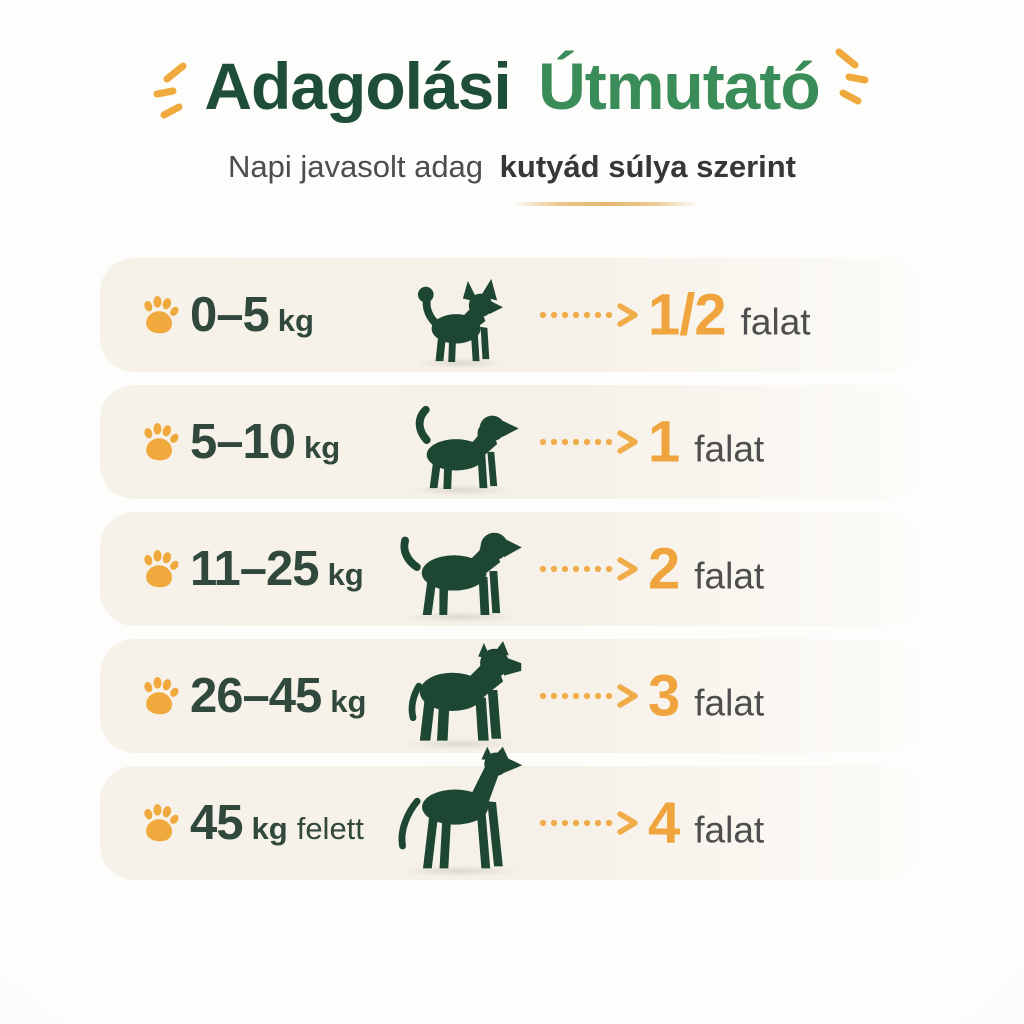  Describe the element at coordinates (330, 828) in the screenshot. I see `weight-suffix: felett` at that location.